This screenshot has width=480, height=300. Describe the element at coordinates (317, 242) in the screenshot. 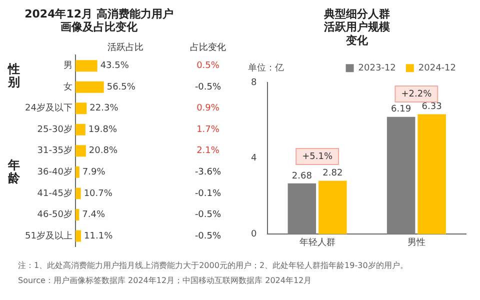

I see `x-tick-label: 年轻人群` at that location.